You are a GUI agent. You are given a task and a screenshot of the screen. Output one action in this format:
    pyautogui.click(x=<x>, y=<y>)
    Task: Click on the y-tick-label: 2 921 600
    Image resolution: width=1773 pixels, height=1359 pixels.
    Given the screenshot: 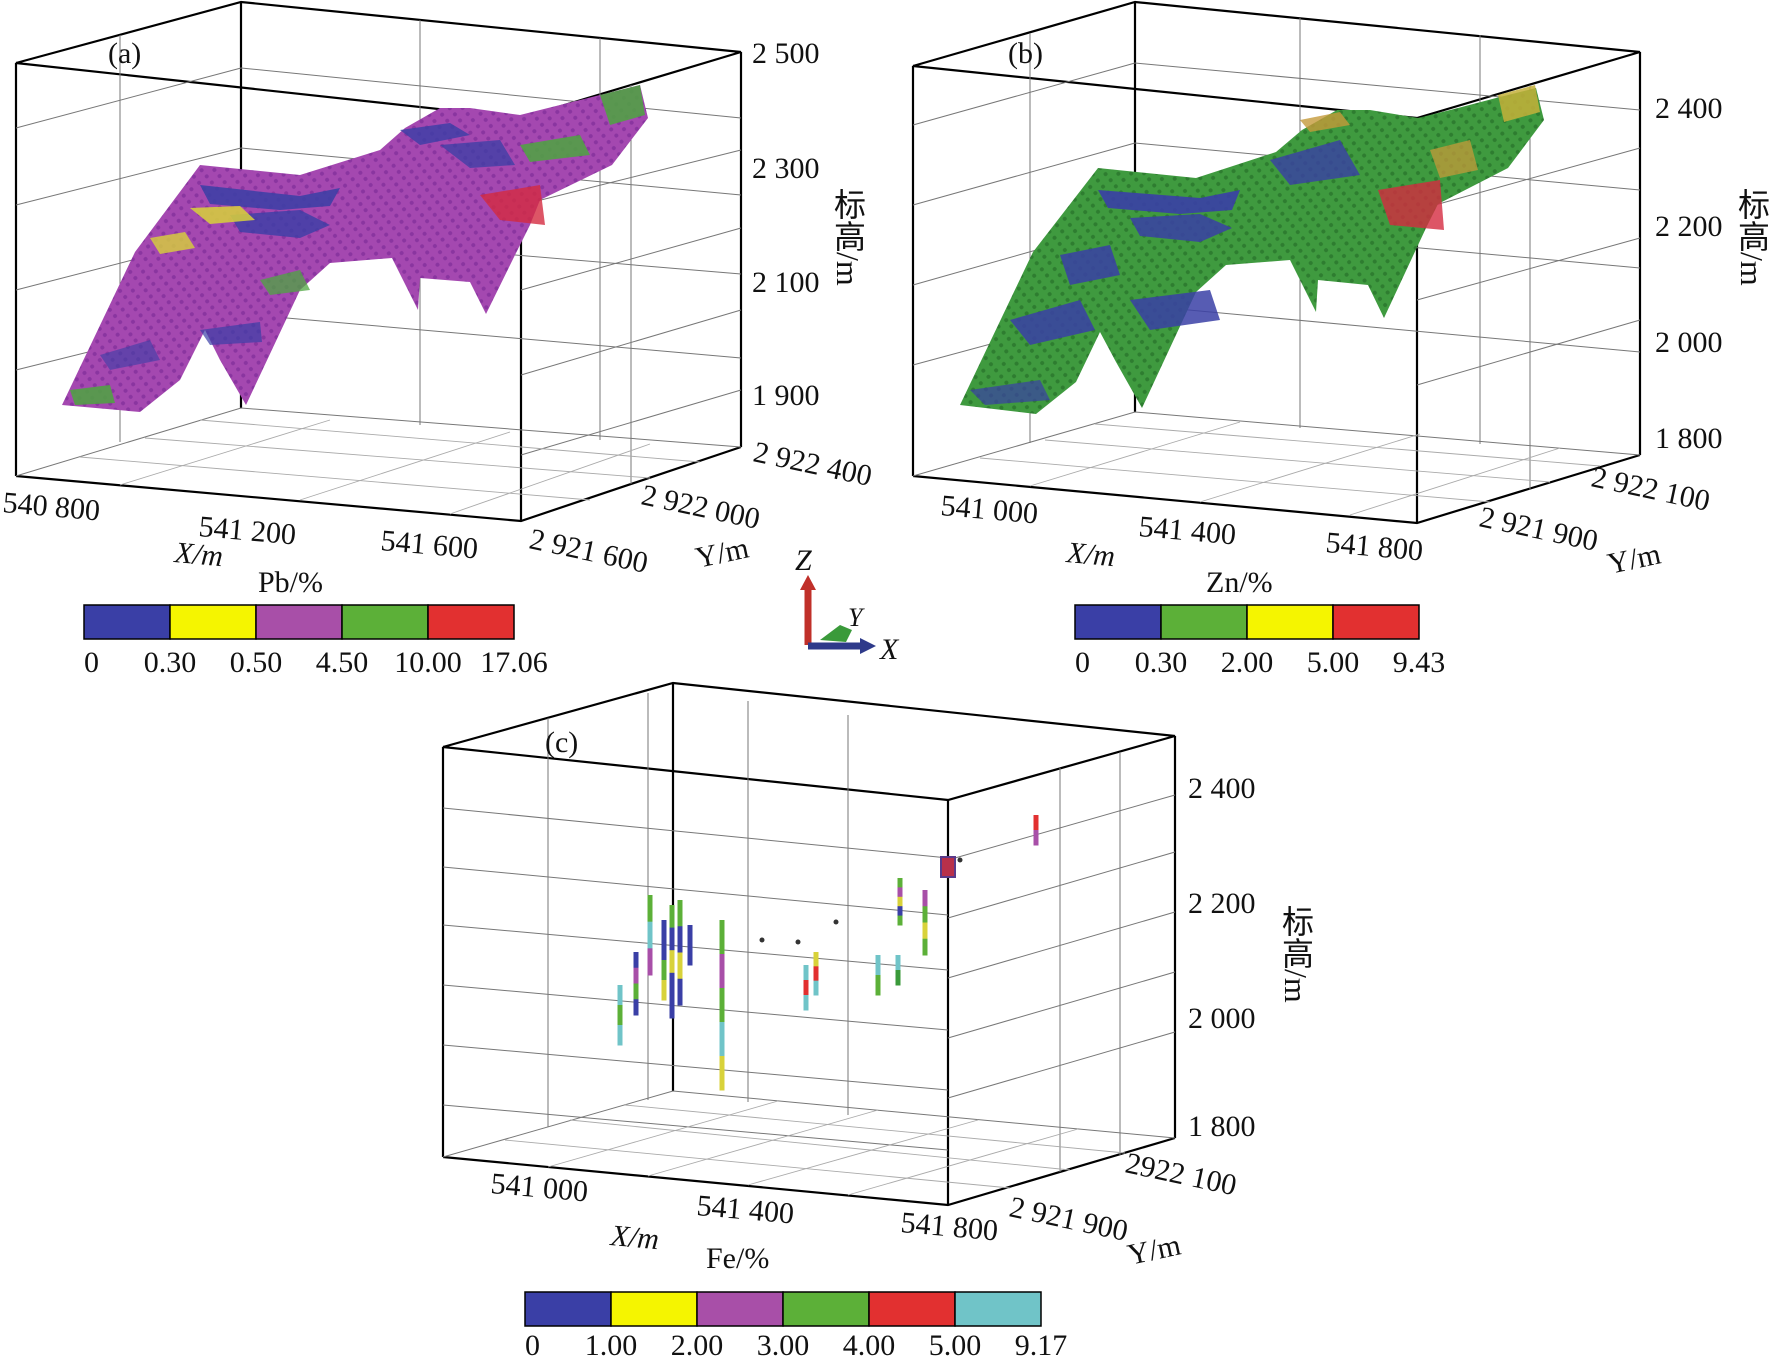 What is the action you would take?
    pyautogui.click(x=589, y=551)
    